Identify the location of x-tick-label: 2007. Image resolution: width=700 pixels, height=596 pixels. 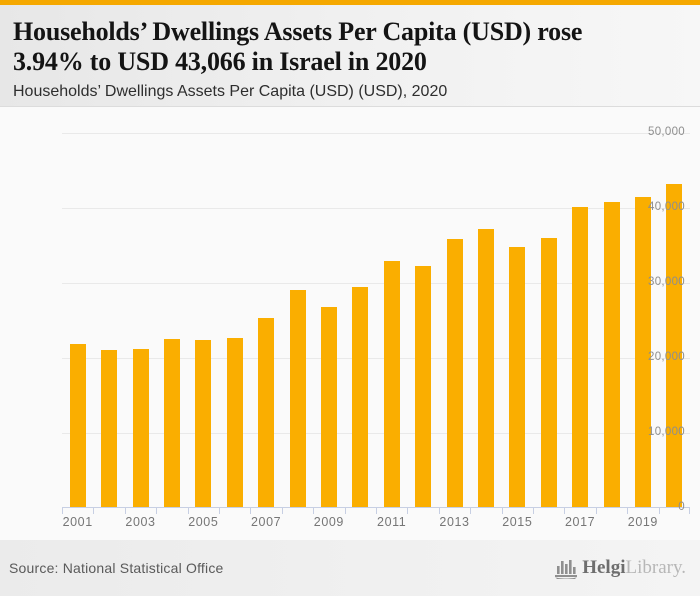
(266, 522).